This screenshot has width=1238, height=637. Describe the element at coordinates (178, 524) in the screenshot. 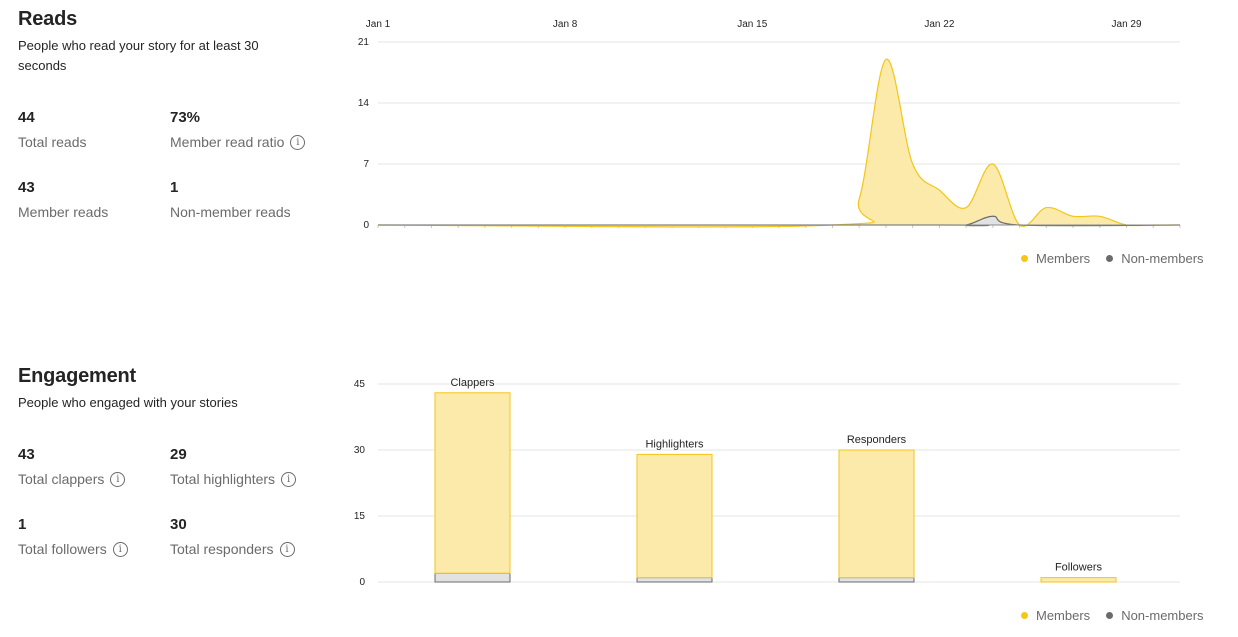

I see `stat-value: 30` at that location.